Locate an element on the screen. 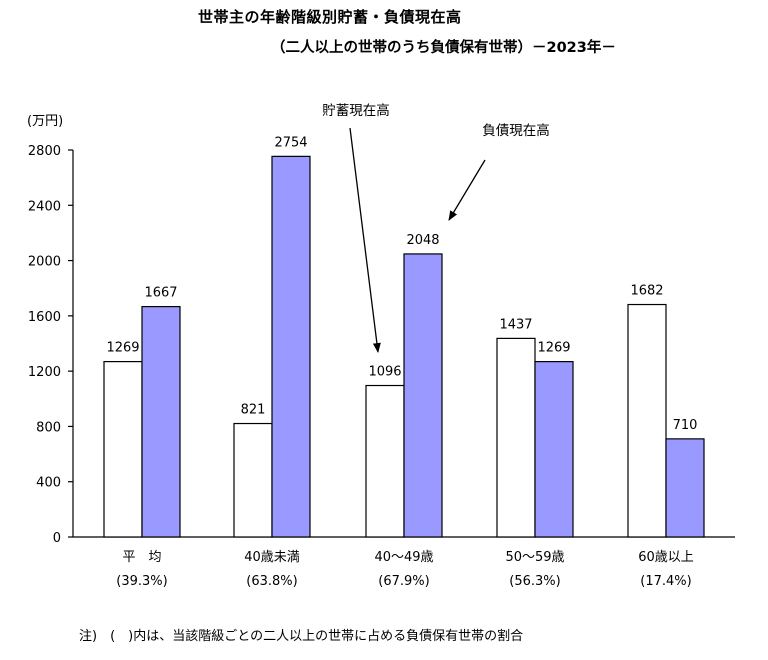 The height and width of the screenshot is (660, 768). x-category-note: (56.3%) is located at coordinates (534, 581).